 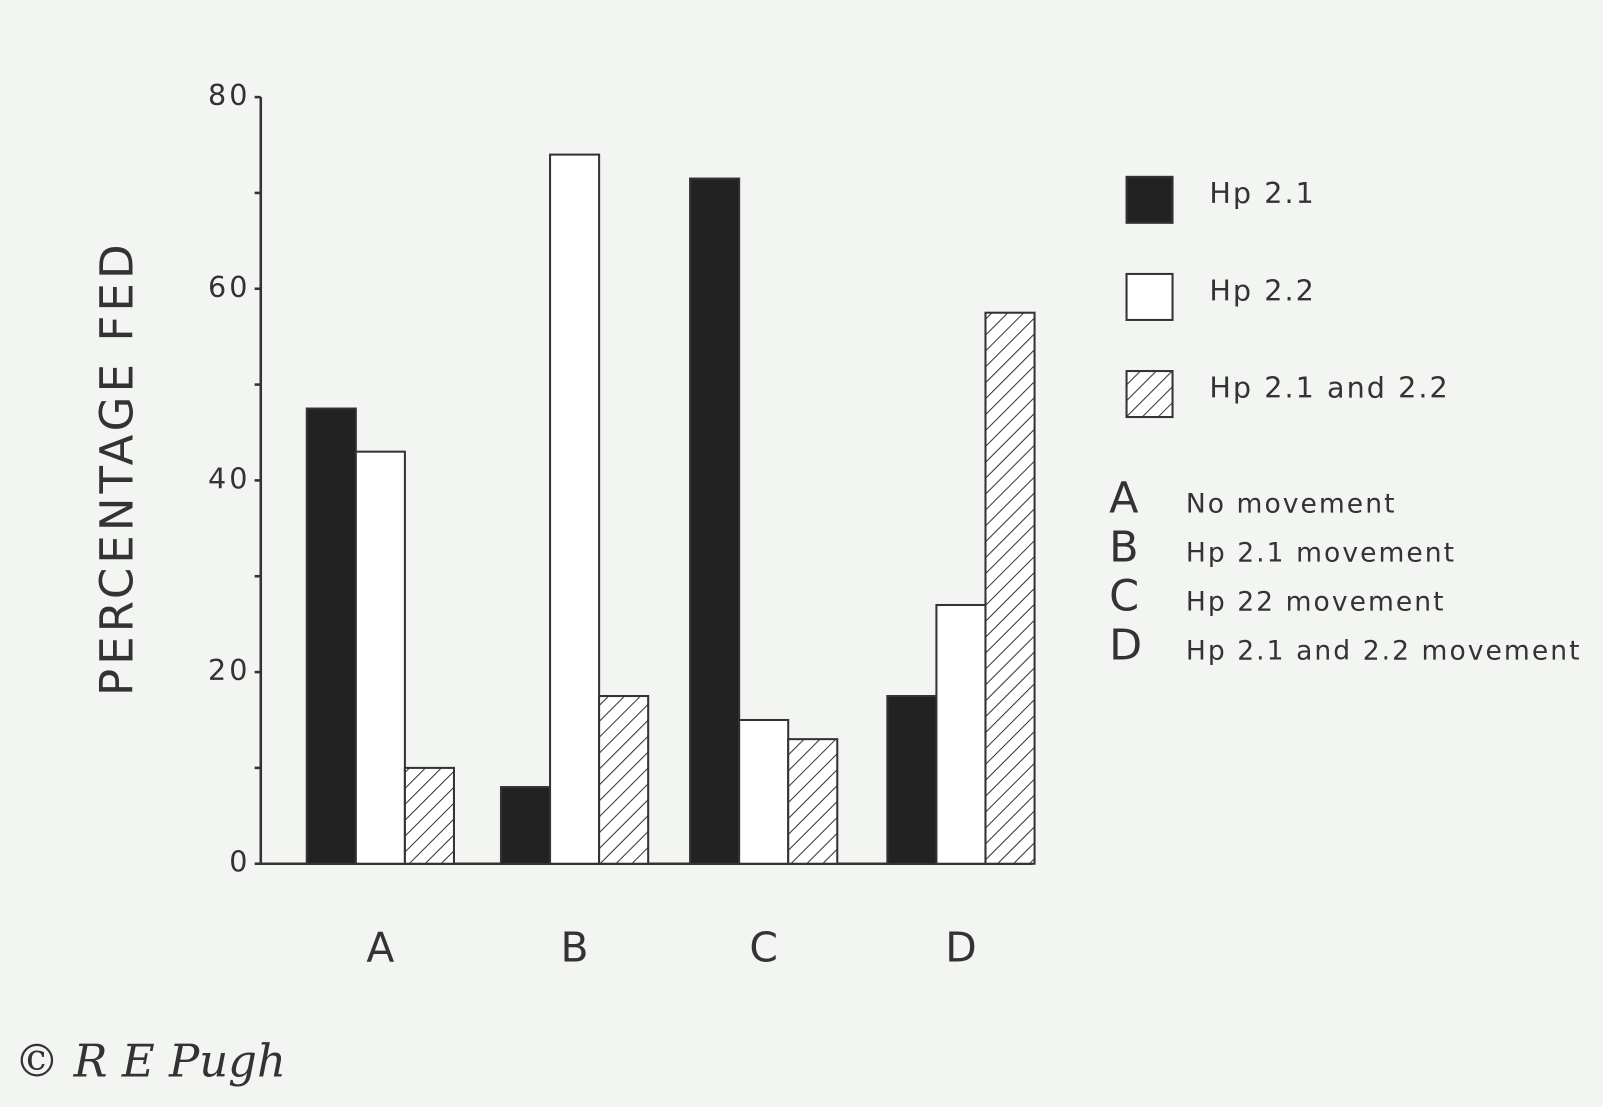 What do you see at coordinates (1123, 547) in the screenshot?
I see `key-letter: B` at bounding box center [1123, 547].